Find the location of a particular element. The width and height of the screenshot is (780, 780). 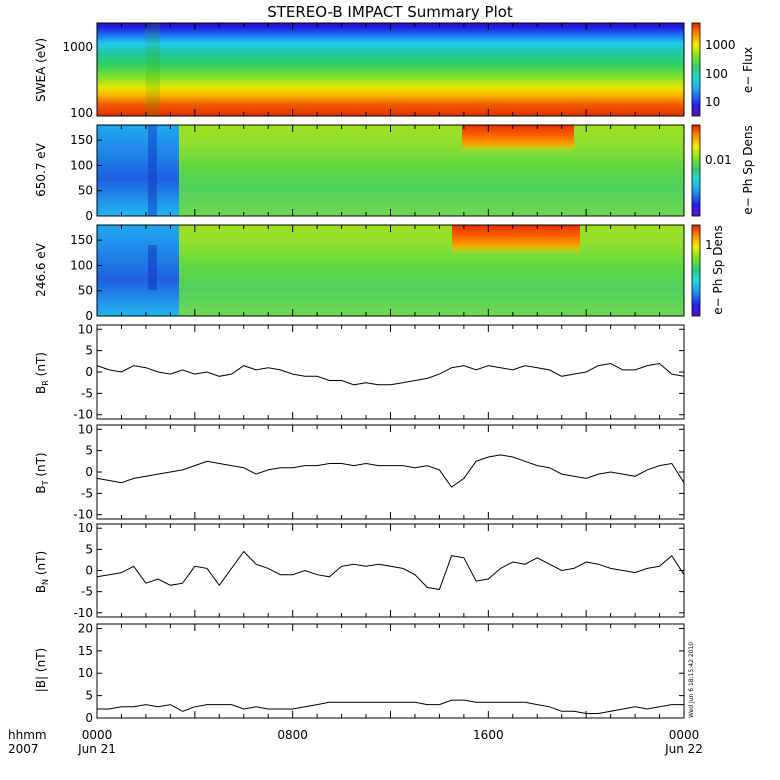

pa-246-cb-label: e− Ph Sp Dens is located at coordinates (718, 269).